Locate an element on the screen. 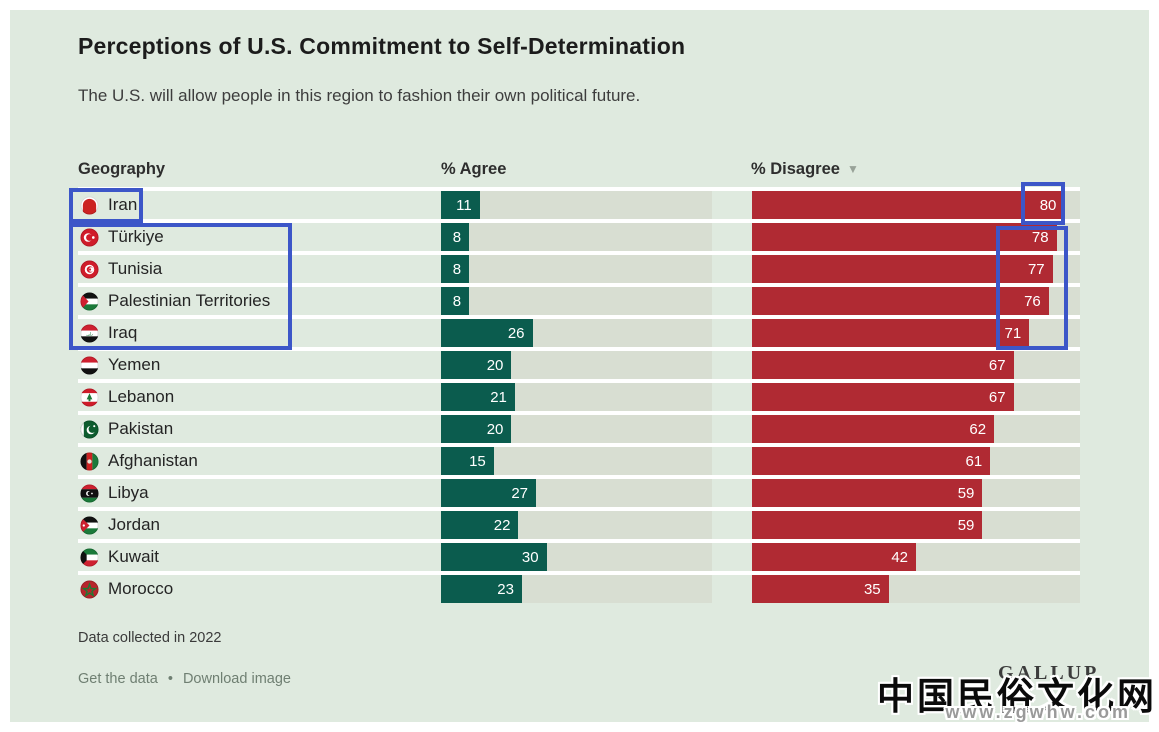 The image size is (1159, 732). agree-bar: 27 is located at coordinates (489, 493).